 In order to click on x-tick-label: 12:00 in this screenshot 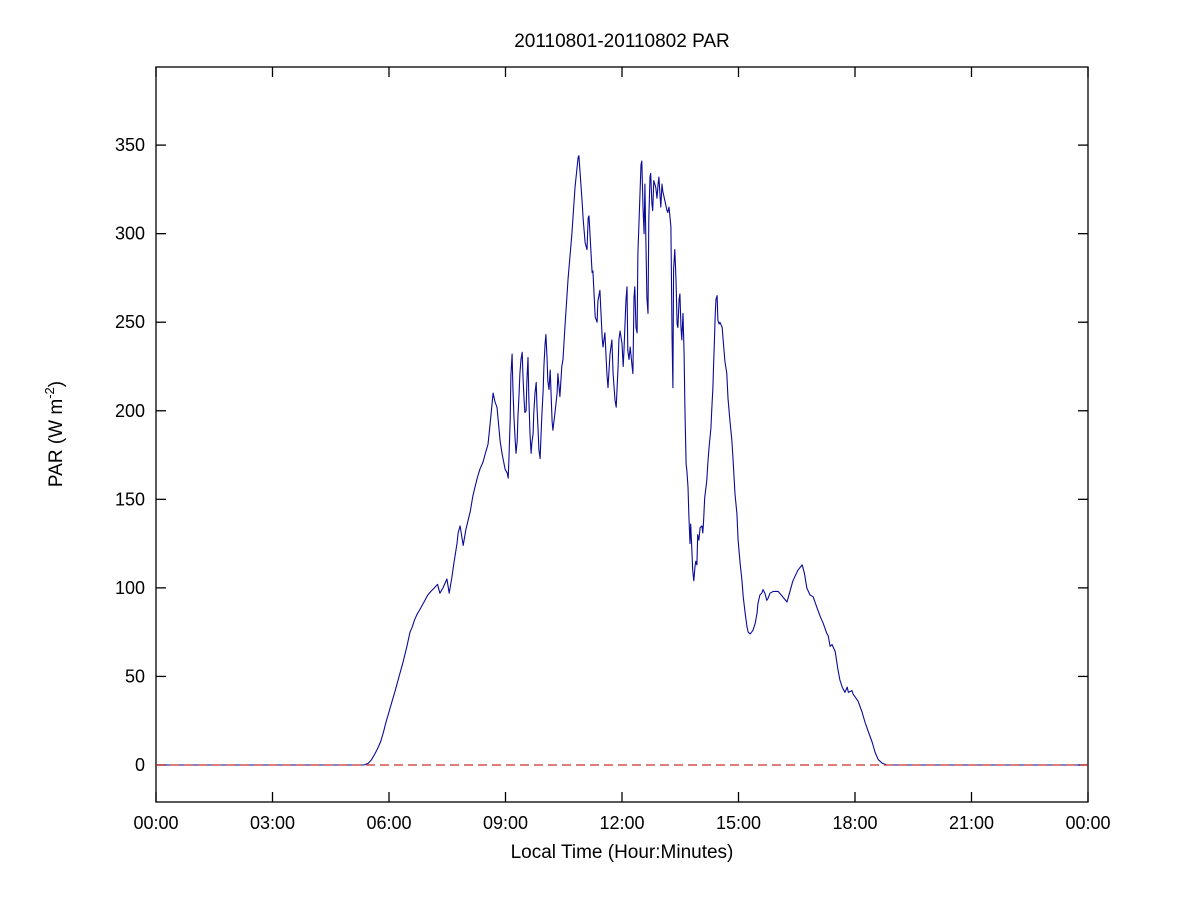, I will do `click(621, 823)`.